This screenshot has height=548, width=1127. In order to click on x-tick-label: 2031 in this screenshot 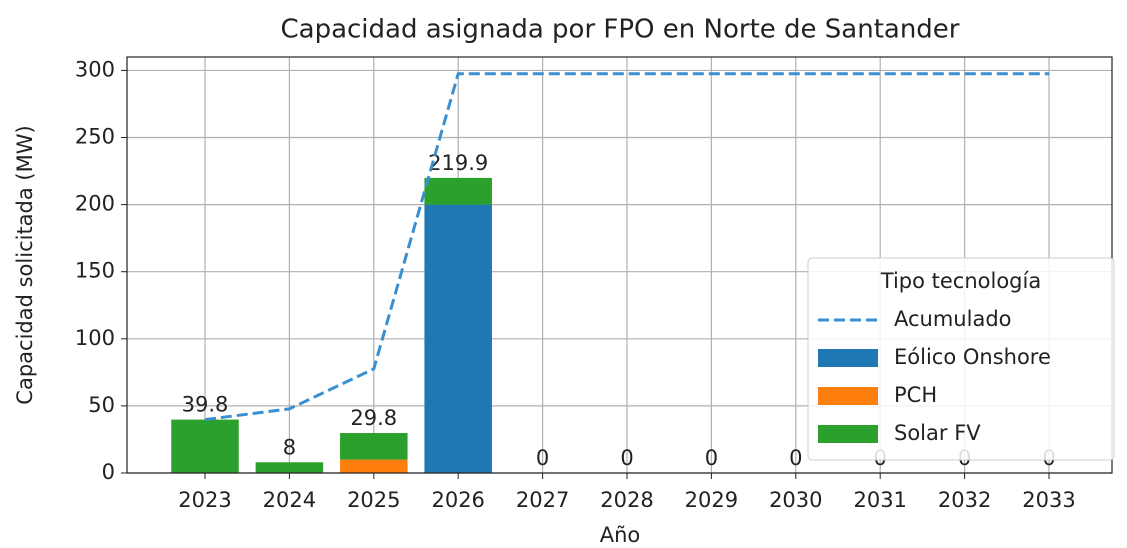, I will do `click(879, 500)`.